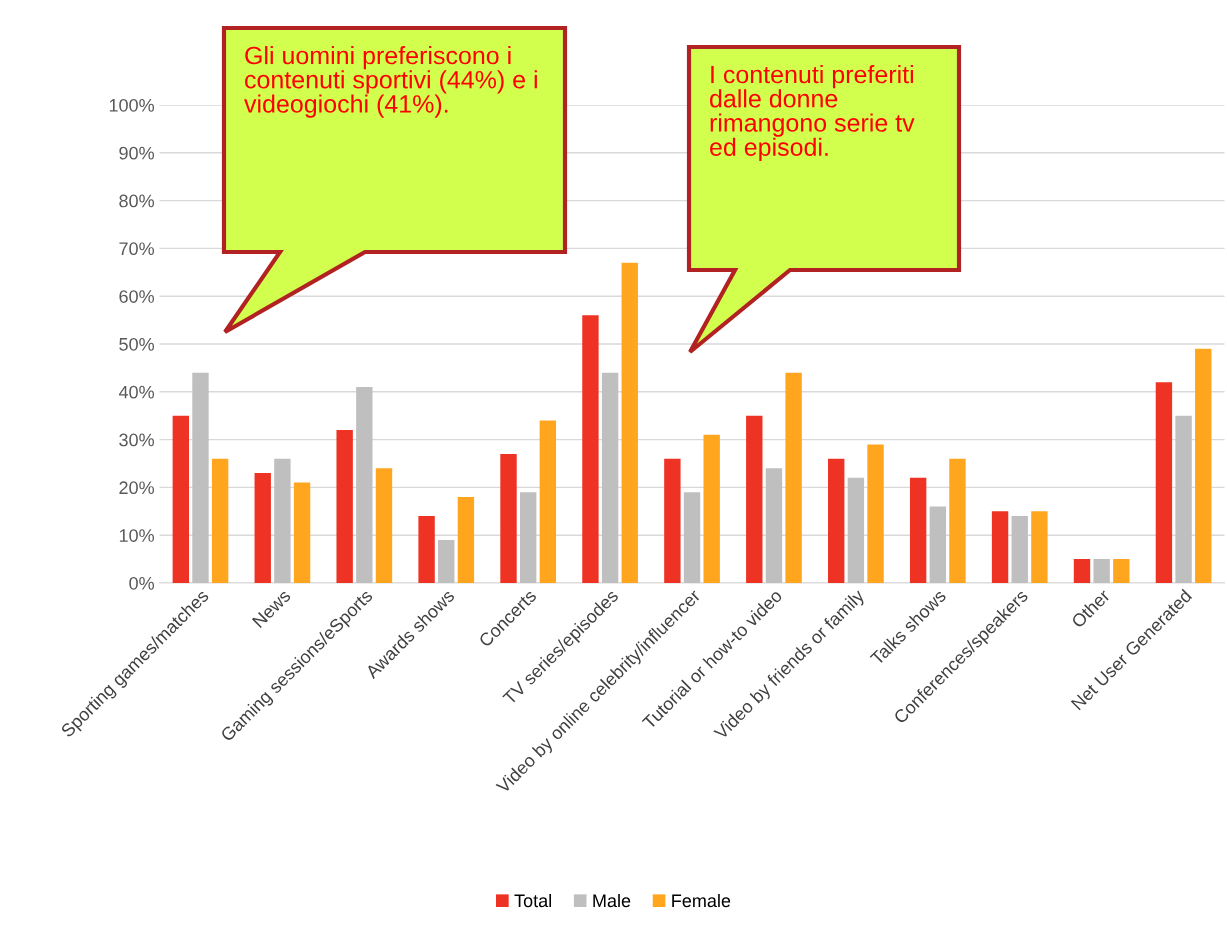 This screenshot has height=927, width=1227. I want to click on y-tick-label: 30%, so click(137, 440).